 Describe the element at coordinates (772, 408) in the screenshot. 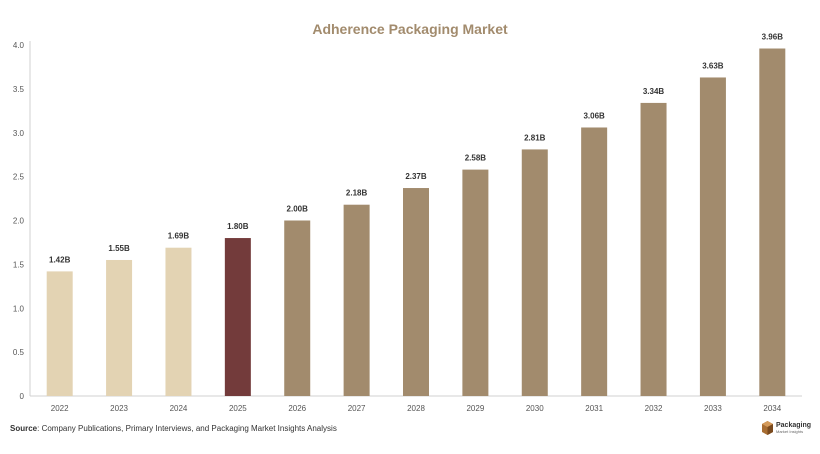

I see `x-tick-label: 2034` at that location.